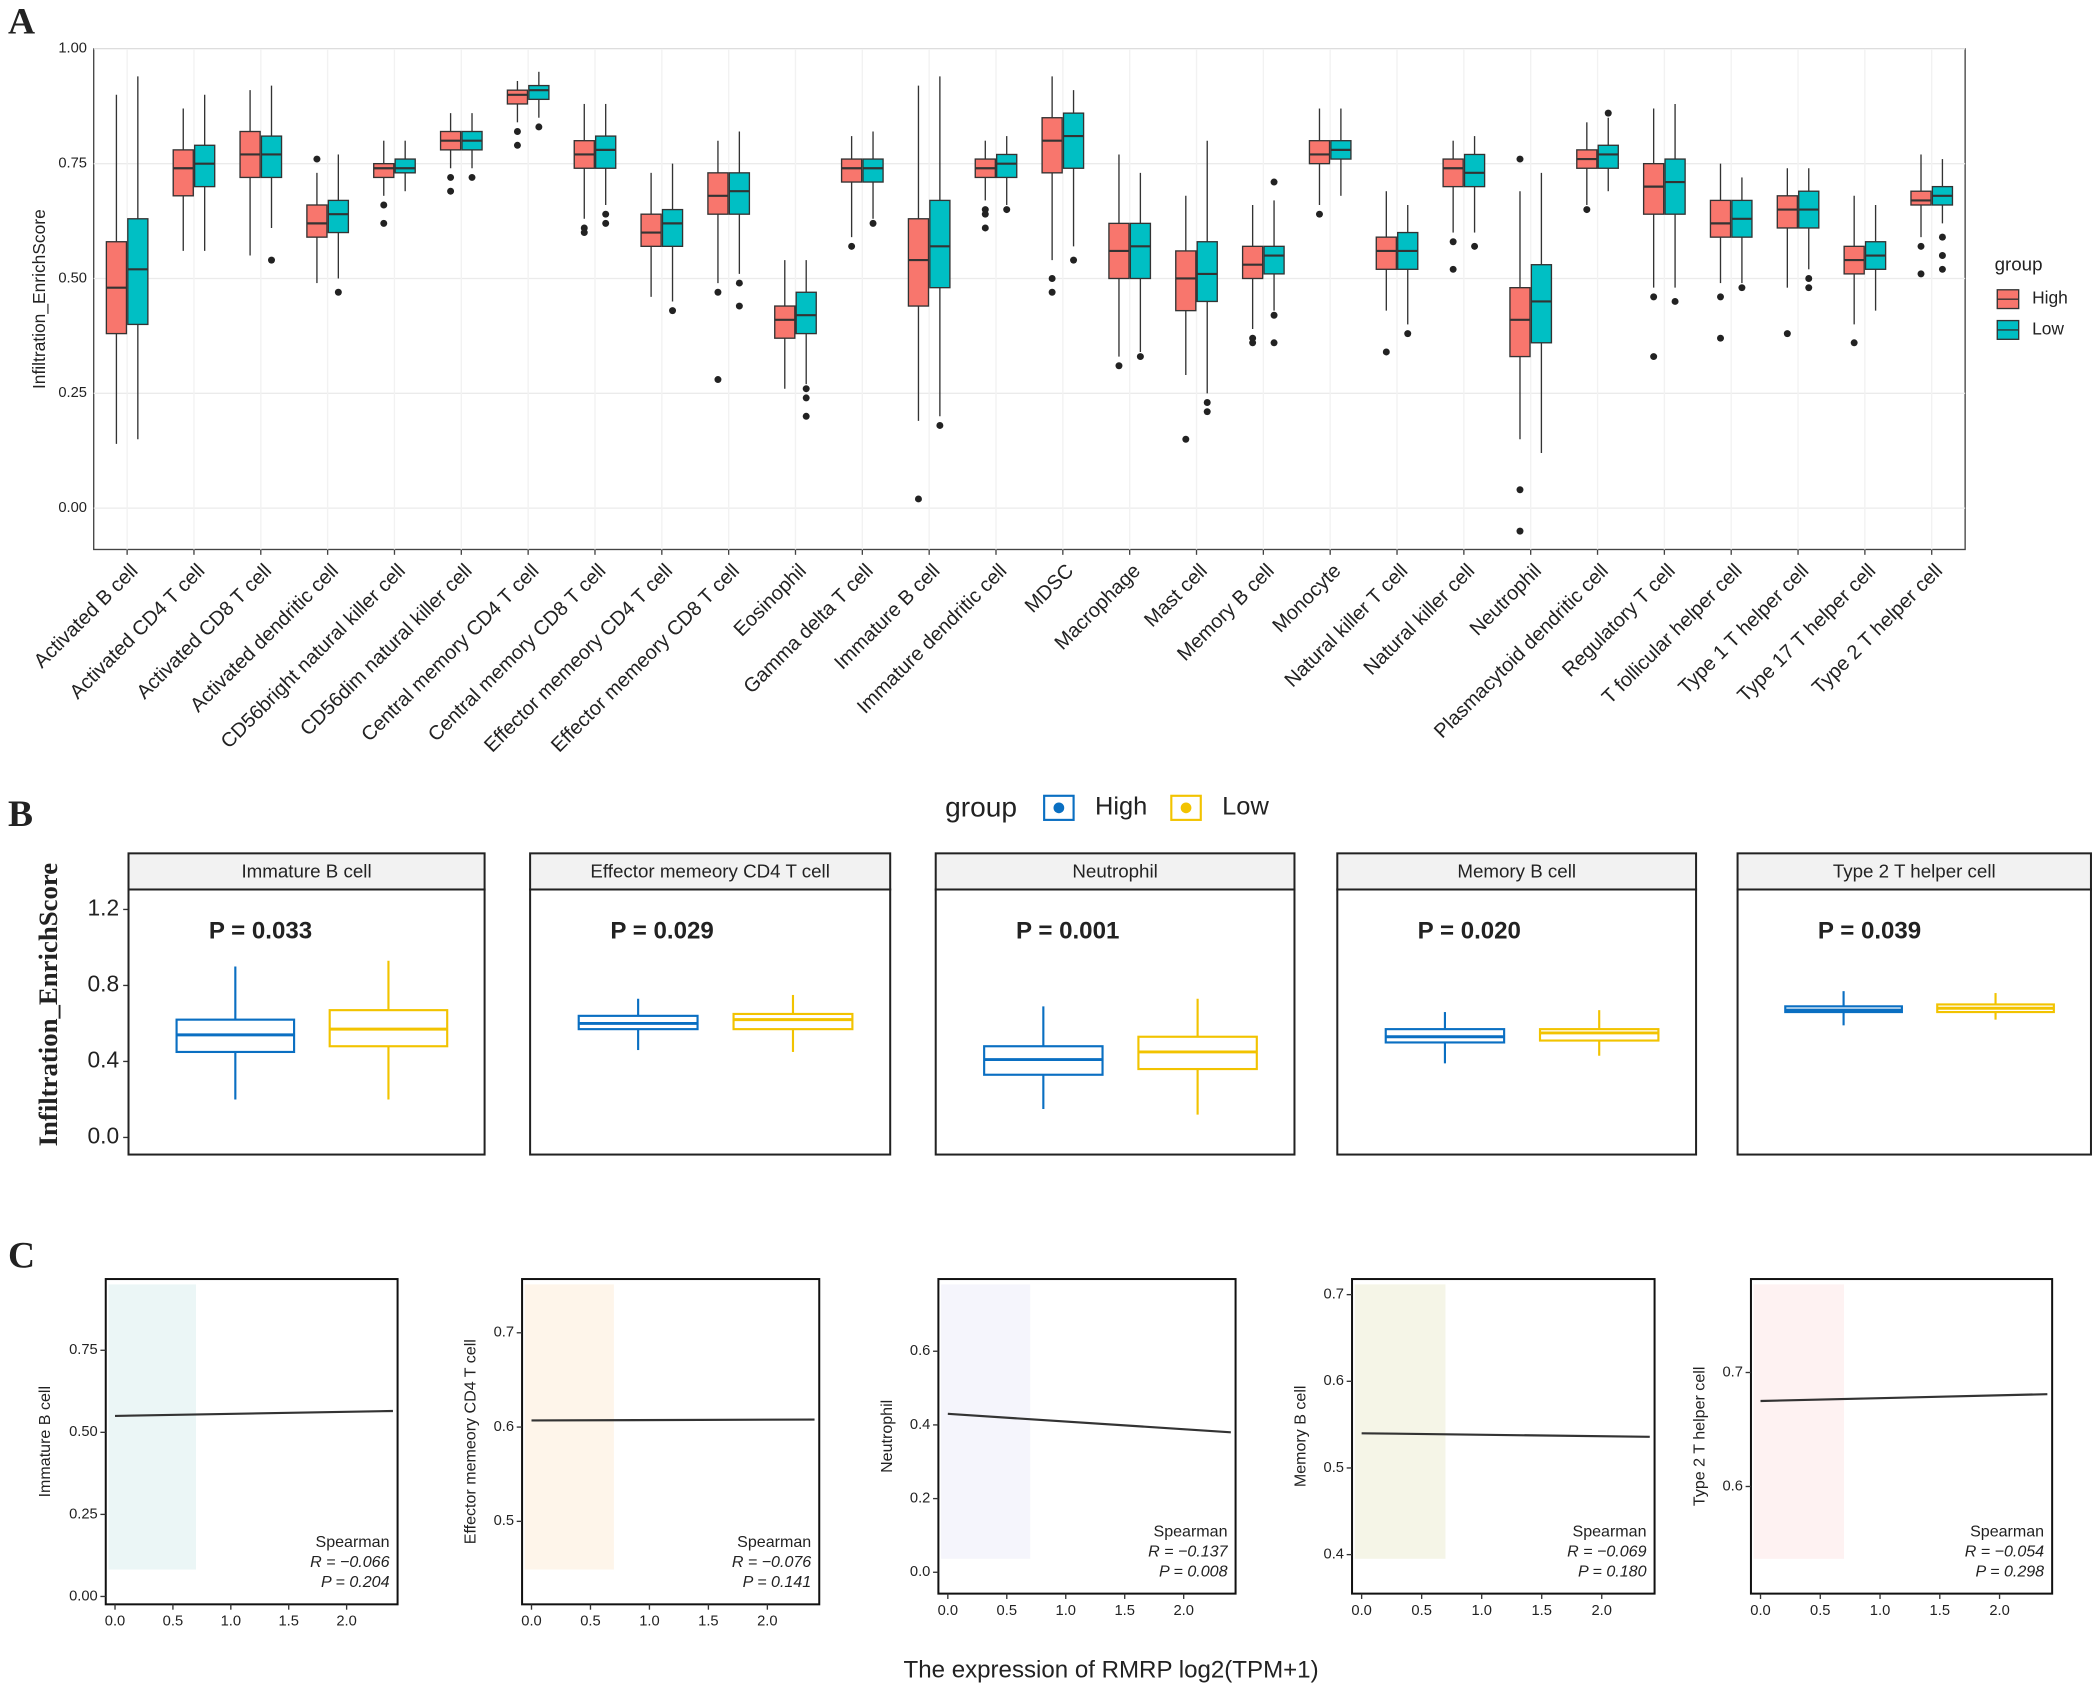 The width and height of the screenshot is (2099, 1696). What do you see at coordinates (1121, 807) in the screenshot?
I see `legend-label: High` at bounding box center [1121, 807].